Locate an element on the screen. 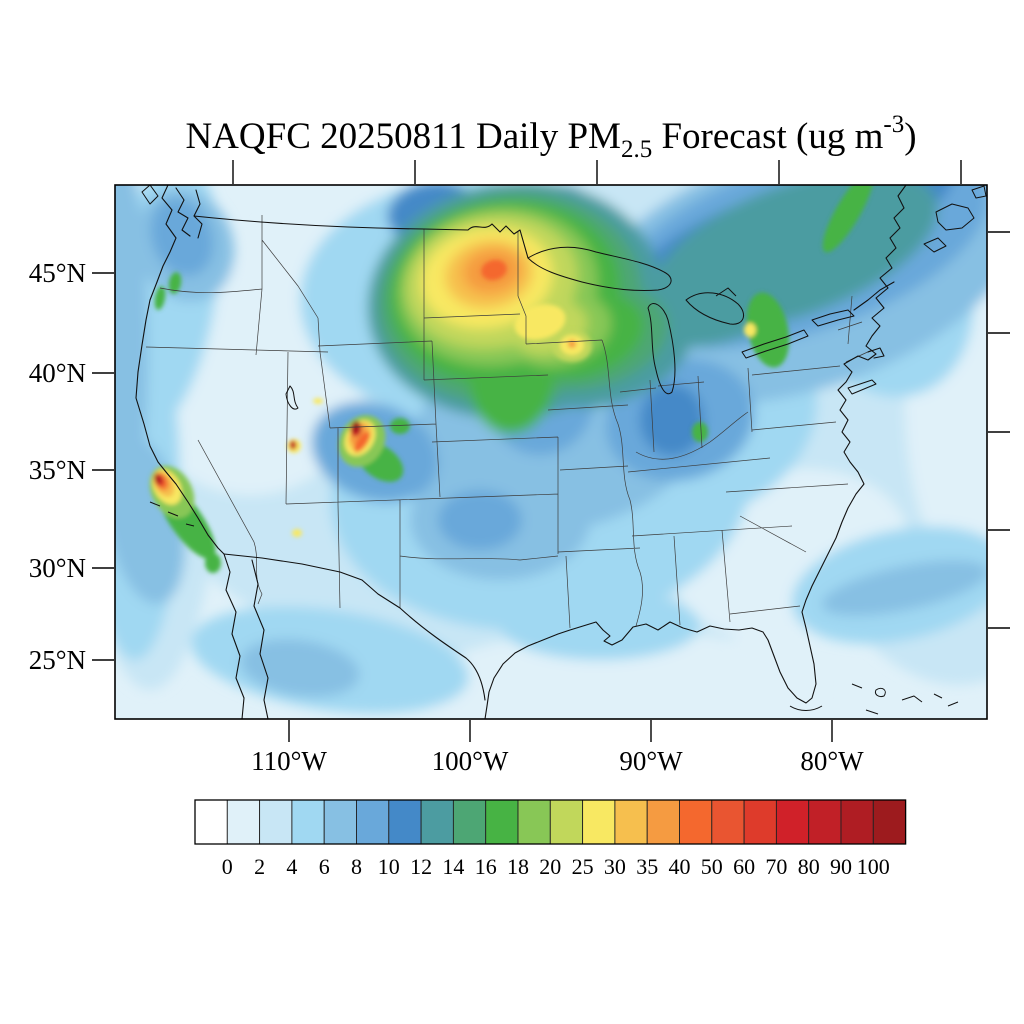 The height and width of the screenshot is (1024, 1024). colorbar-boundary-label: 10 is located at coordinates (389, 866).